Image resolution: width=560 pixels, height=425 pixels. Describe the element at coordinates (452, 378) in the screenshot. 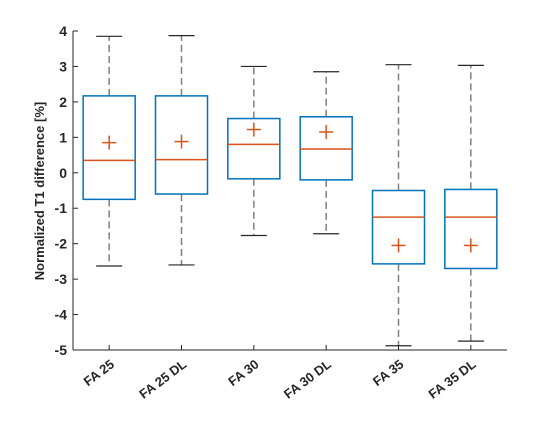

I see `x-tick-label: FA 35 DL` at that location.